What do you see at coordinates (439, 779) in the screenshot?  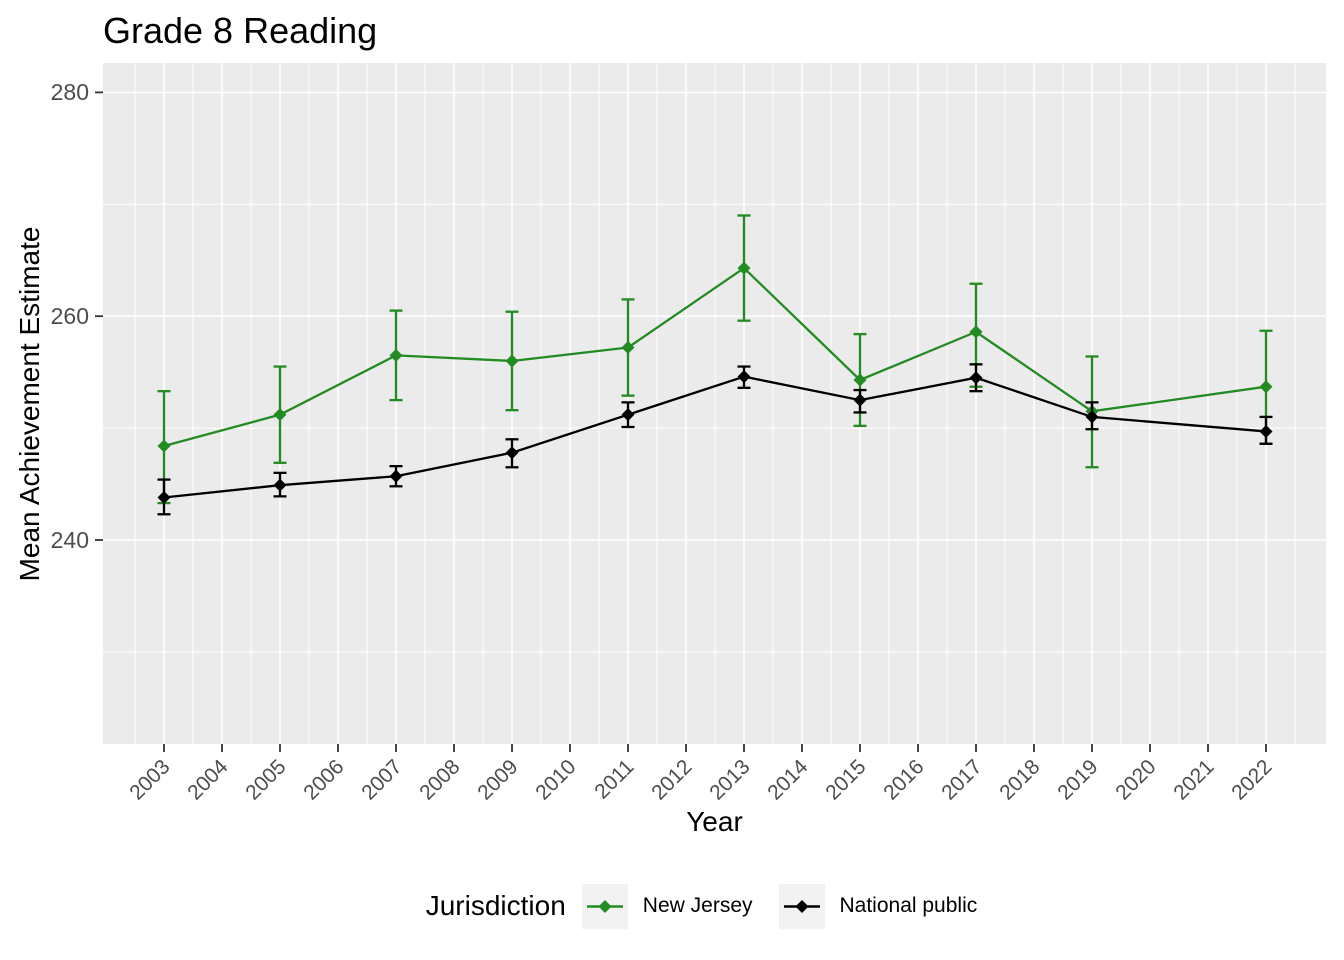 I see `x-tick-label: 2008` at bounding box center [439, 779].